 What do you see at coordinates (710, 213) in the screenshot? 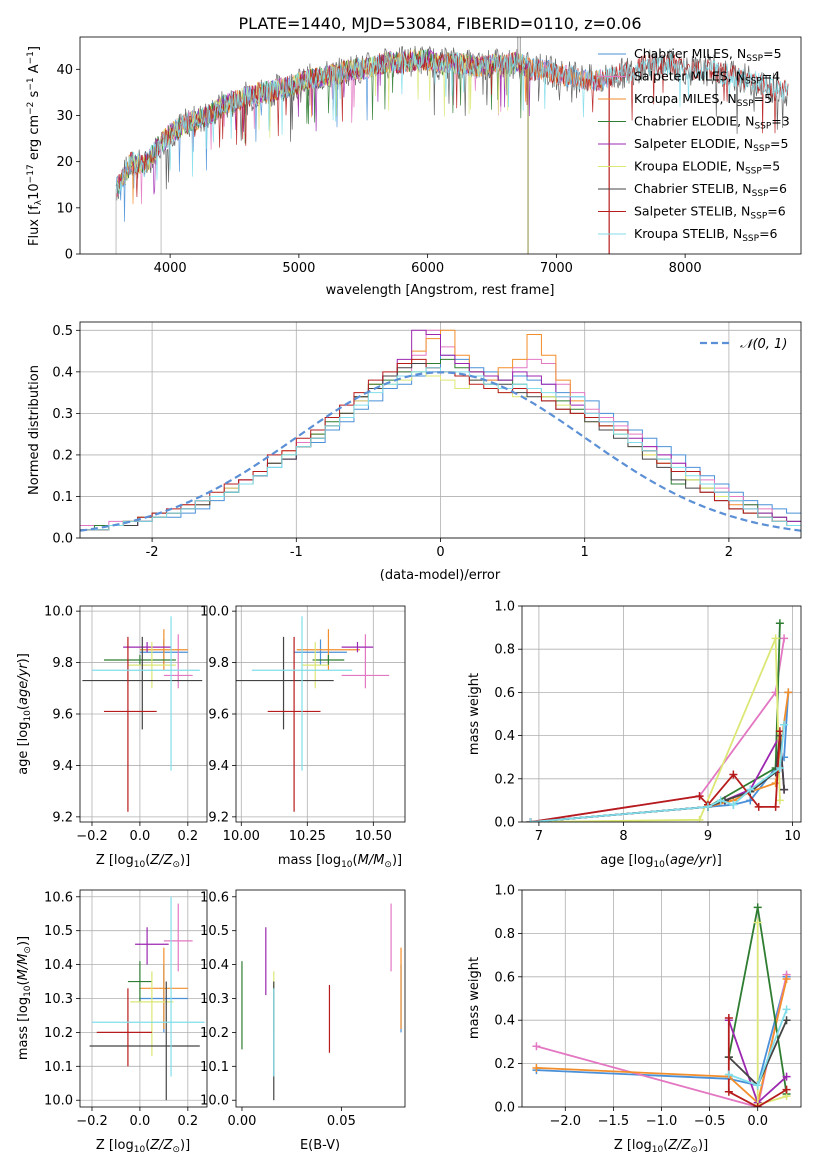
I see `legend-label: Salpeter STELIB, NSSP=6` at bounding box center [710, 213].